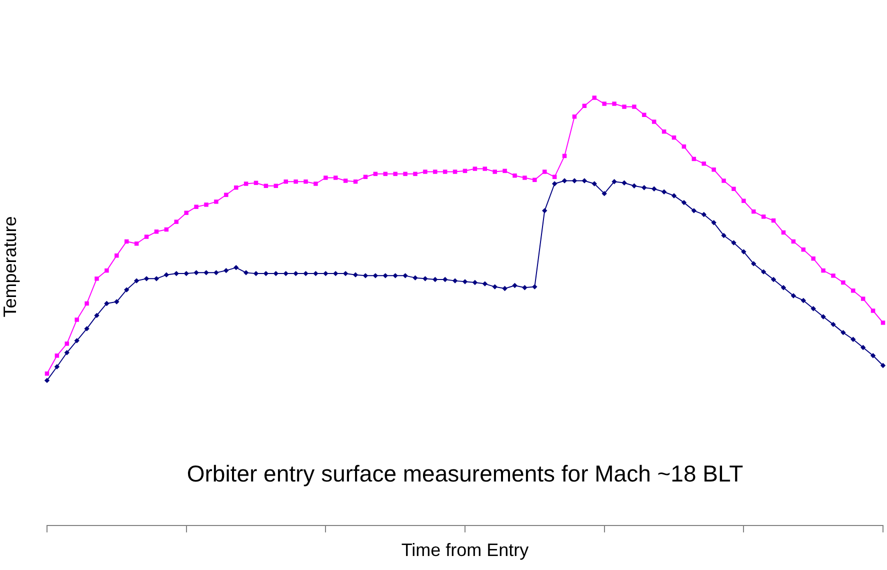  Describe the element at coordinates (465, 473) in the screenshot. I see `text: Orbiter entry surface measurements for Mach ~18 BLT` at that location.